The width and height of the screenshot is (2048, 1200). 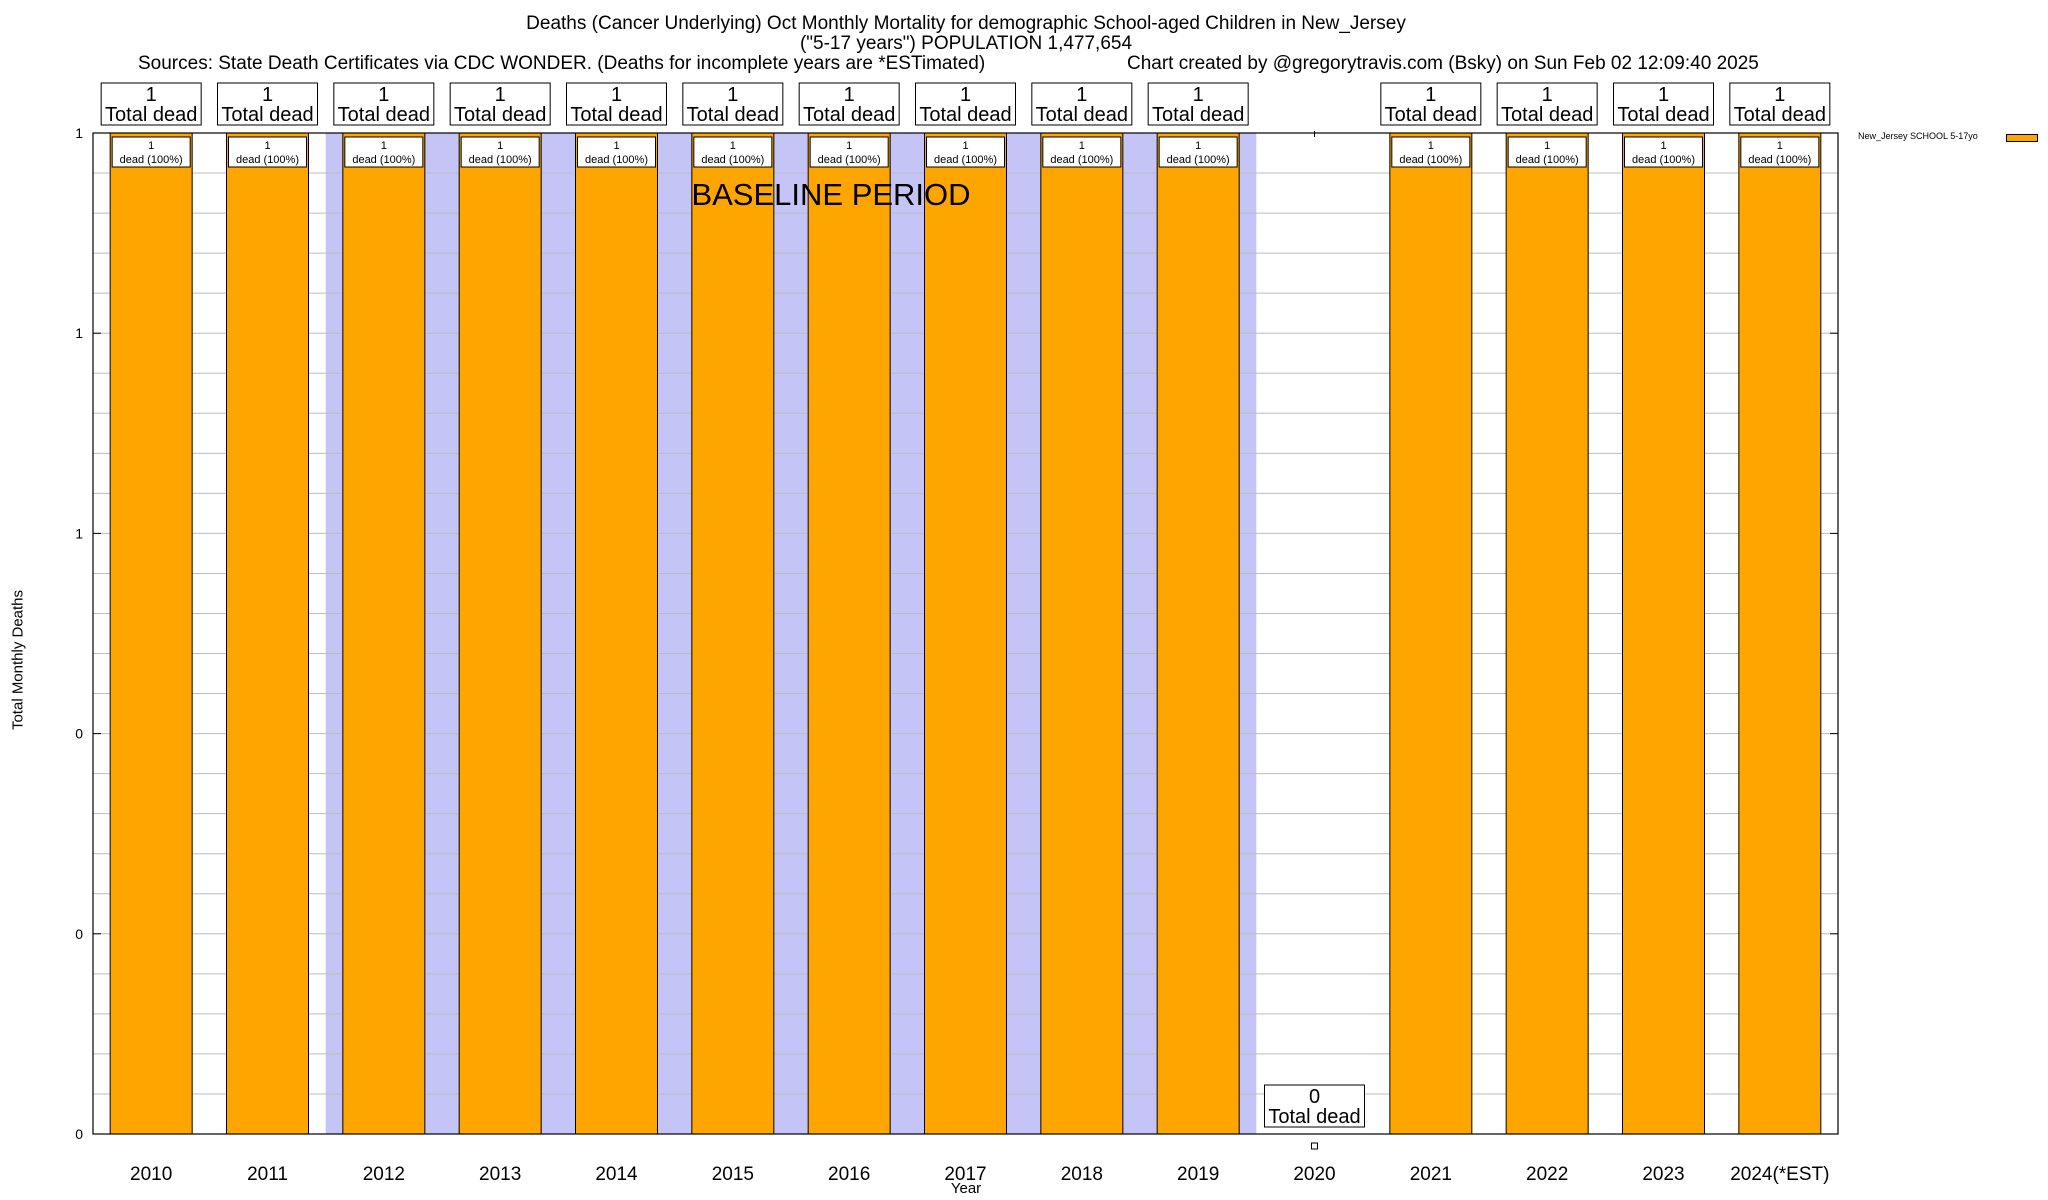 I want to click on x-axis-label: Year, so click(x=966, y=1188).